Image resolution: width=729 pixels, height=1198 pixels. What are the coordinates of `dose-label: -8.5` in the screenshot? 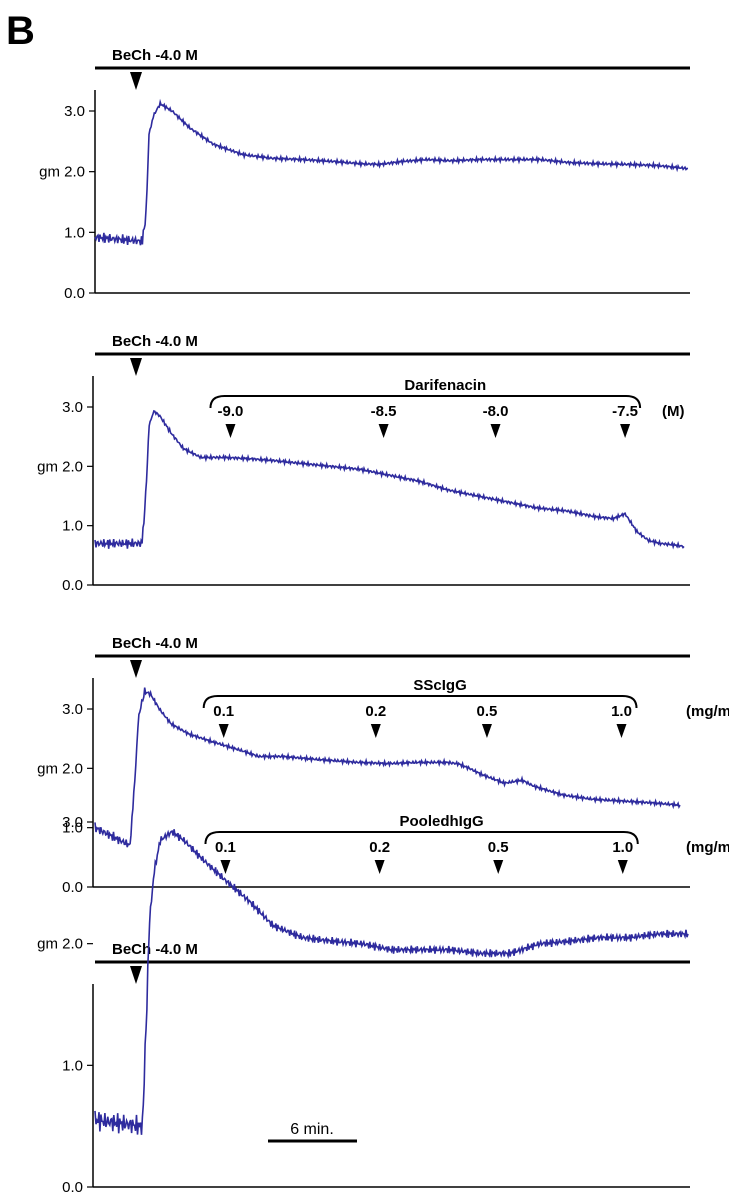 It's located at (384, 411).